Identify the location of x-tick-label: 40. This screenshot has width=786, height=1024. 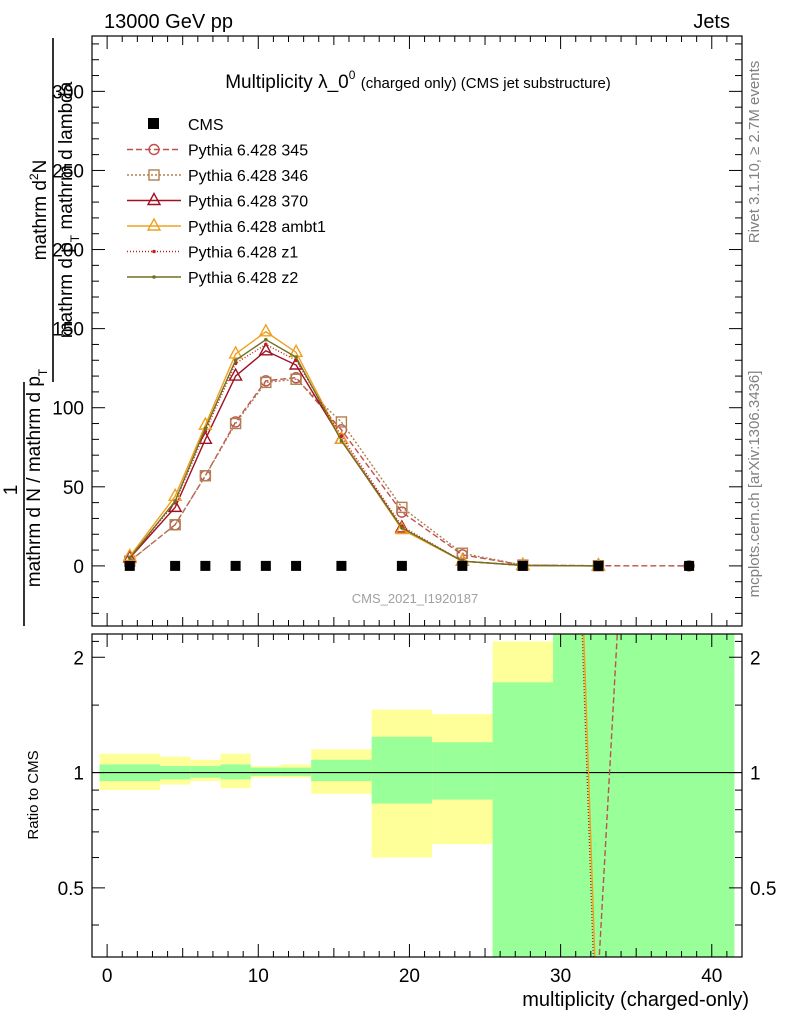
(711, 976).